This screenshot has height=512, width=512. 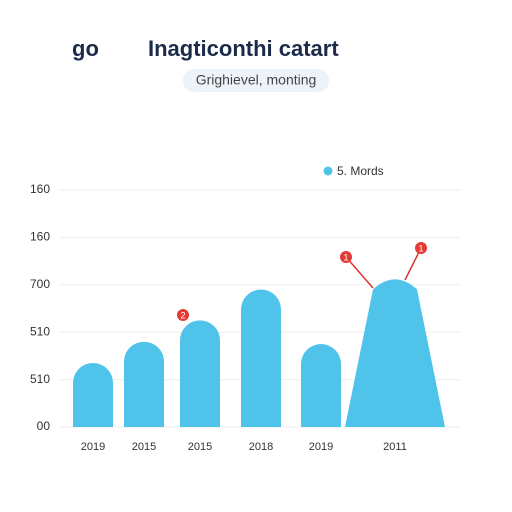 I want to click on annotation-line, so click(x=359, y=272).